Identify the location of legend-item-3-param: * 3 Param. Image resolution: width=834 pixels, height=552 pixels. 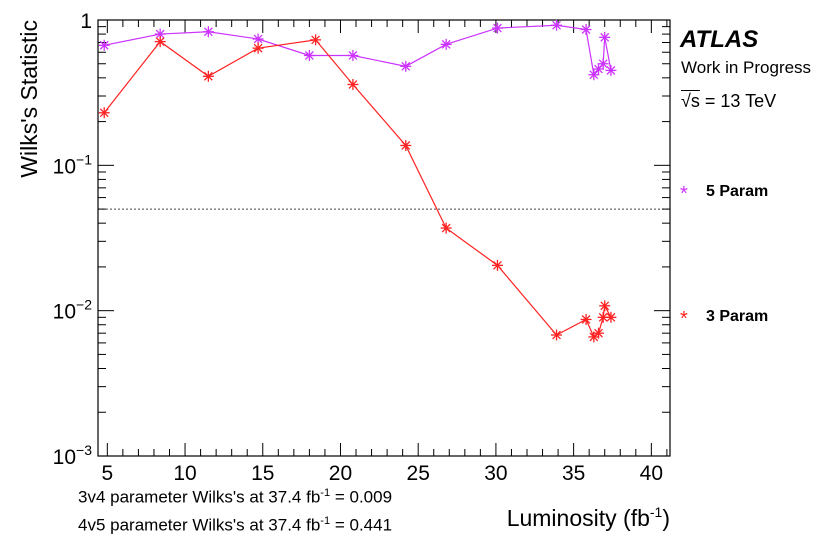
(724, 319).